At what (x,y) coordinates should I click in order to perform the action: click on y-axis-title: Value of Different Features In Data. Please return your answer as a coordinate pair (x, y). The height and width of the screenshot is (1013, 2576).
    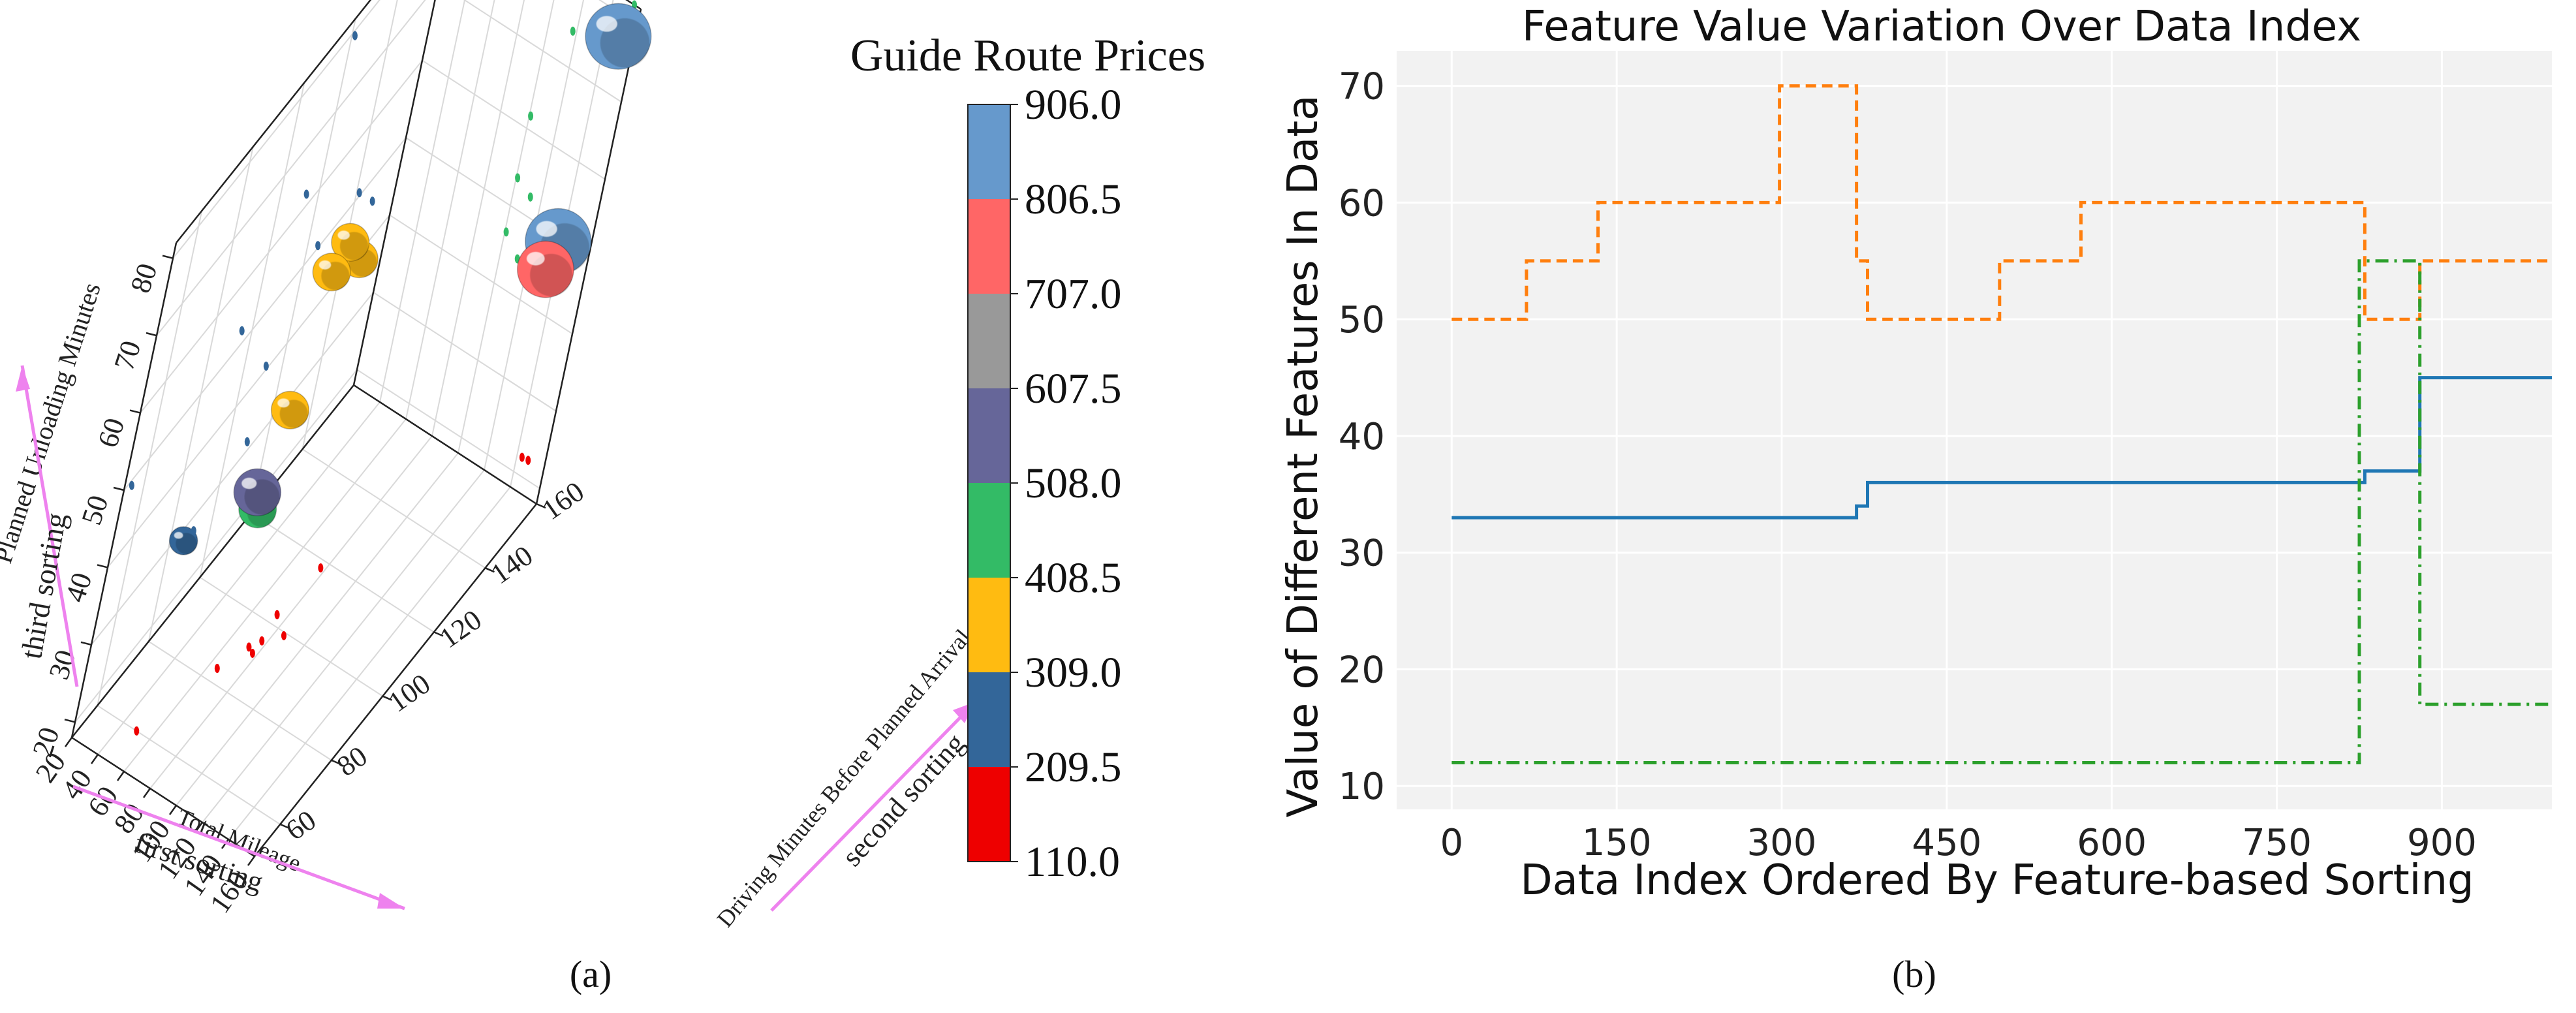
    Looking at the image, I should click on (1303, 456).